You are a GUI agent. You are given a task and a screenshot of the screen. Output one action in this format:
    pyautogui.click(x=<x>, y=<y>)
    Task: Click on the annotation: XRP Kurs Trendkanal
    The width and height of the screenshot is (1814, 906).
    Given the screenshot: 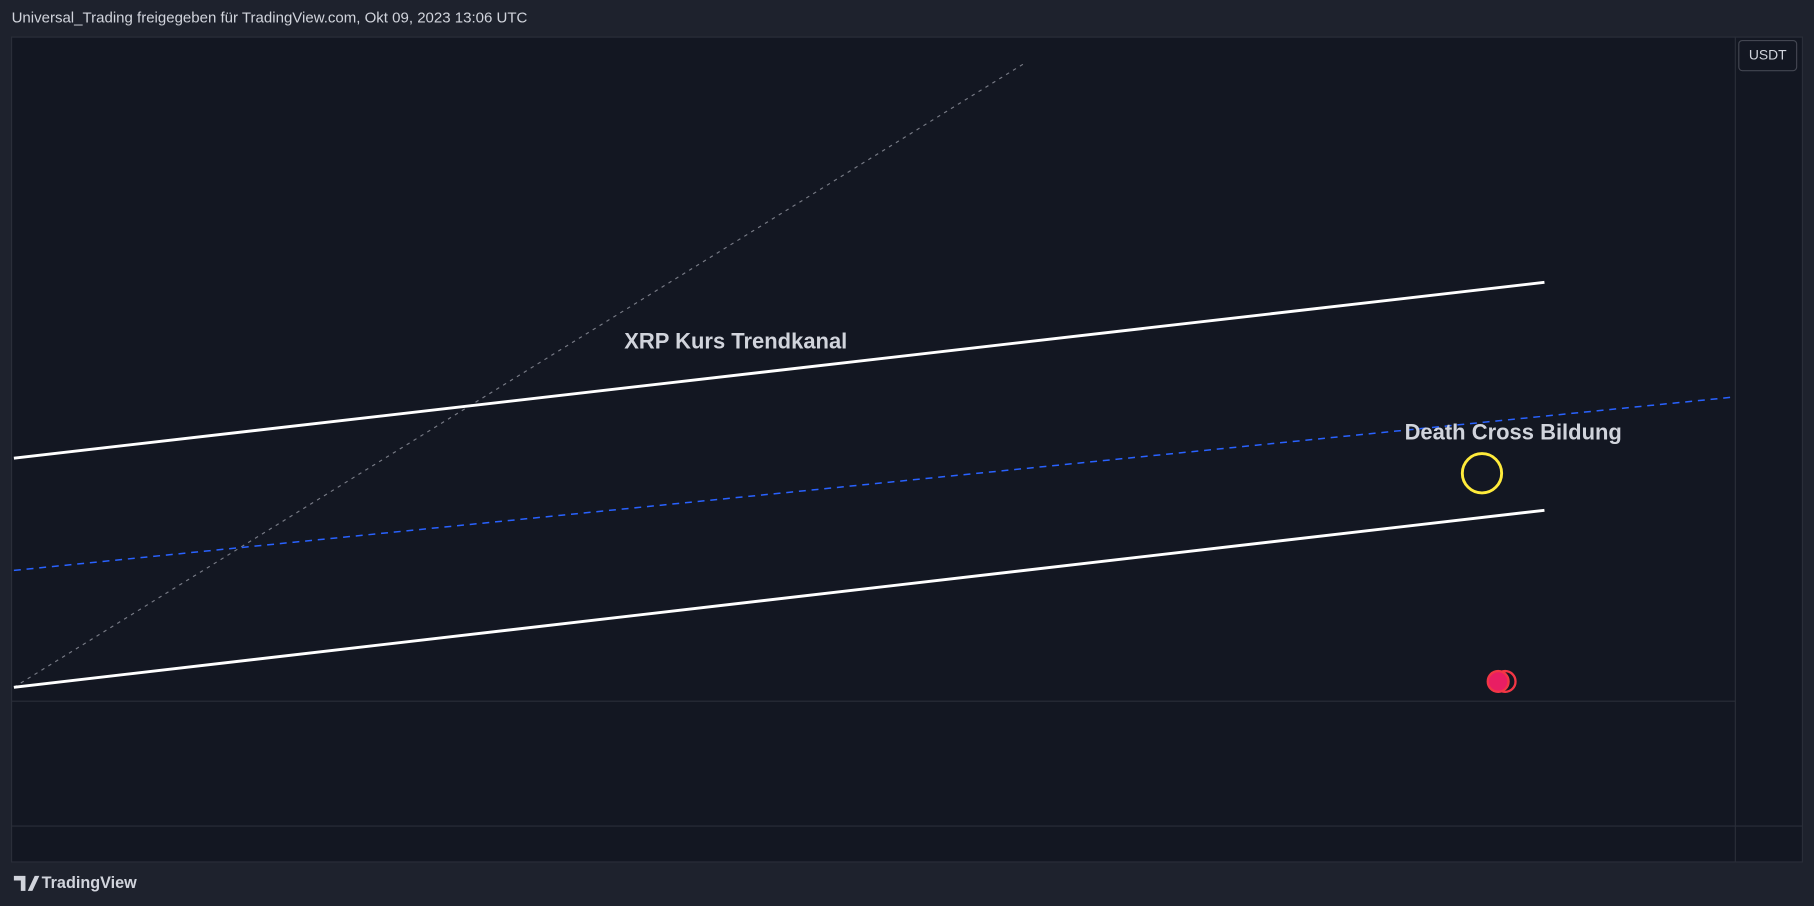 What is the action you would take?
    pyautogui.click(x=735, y=340)
    